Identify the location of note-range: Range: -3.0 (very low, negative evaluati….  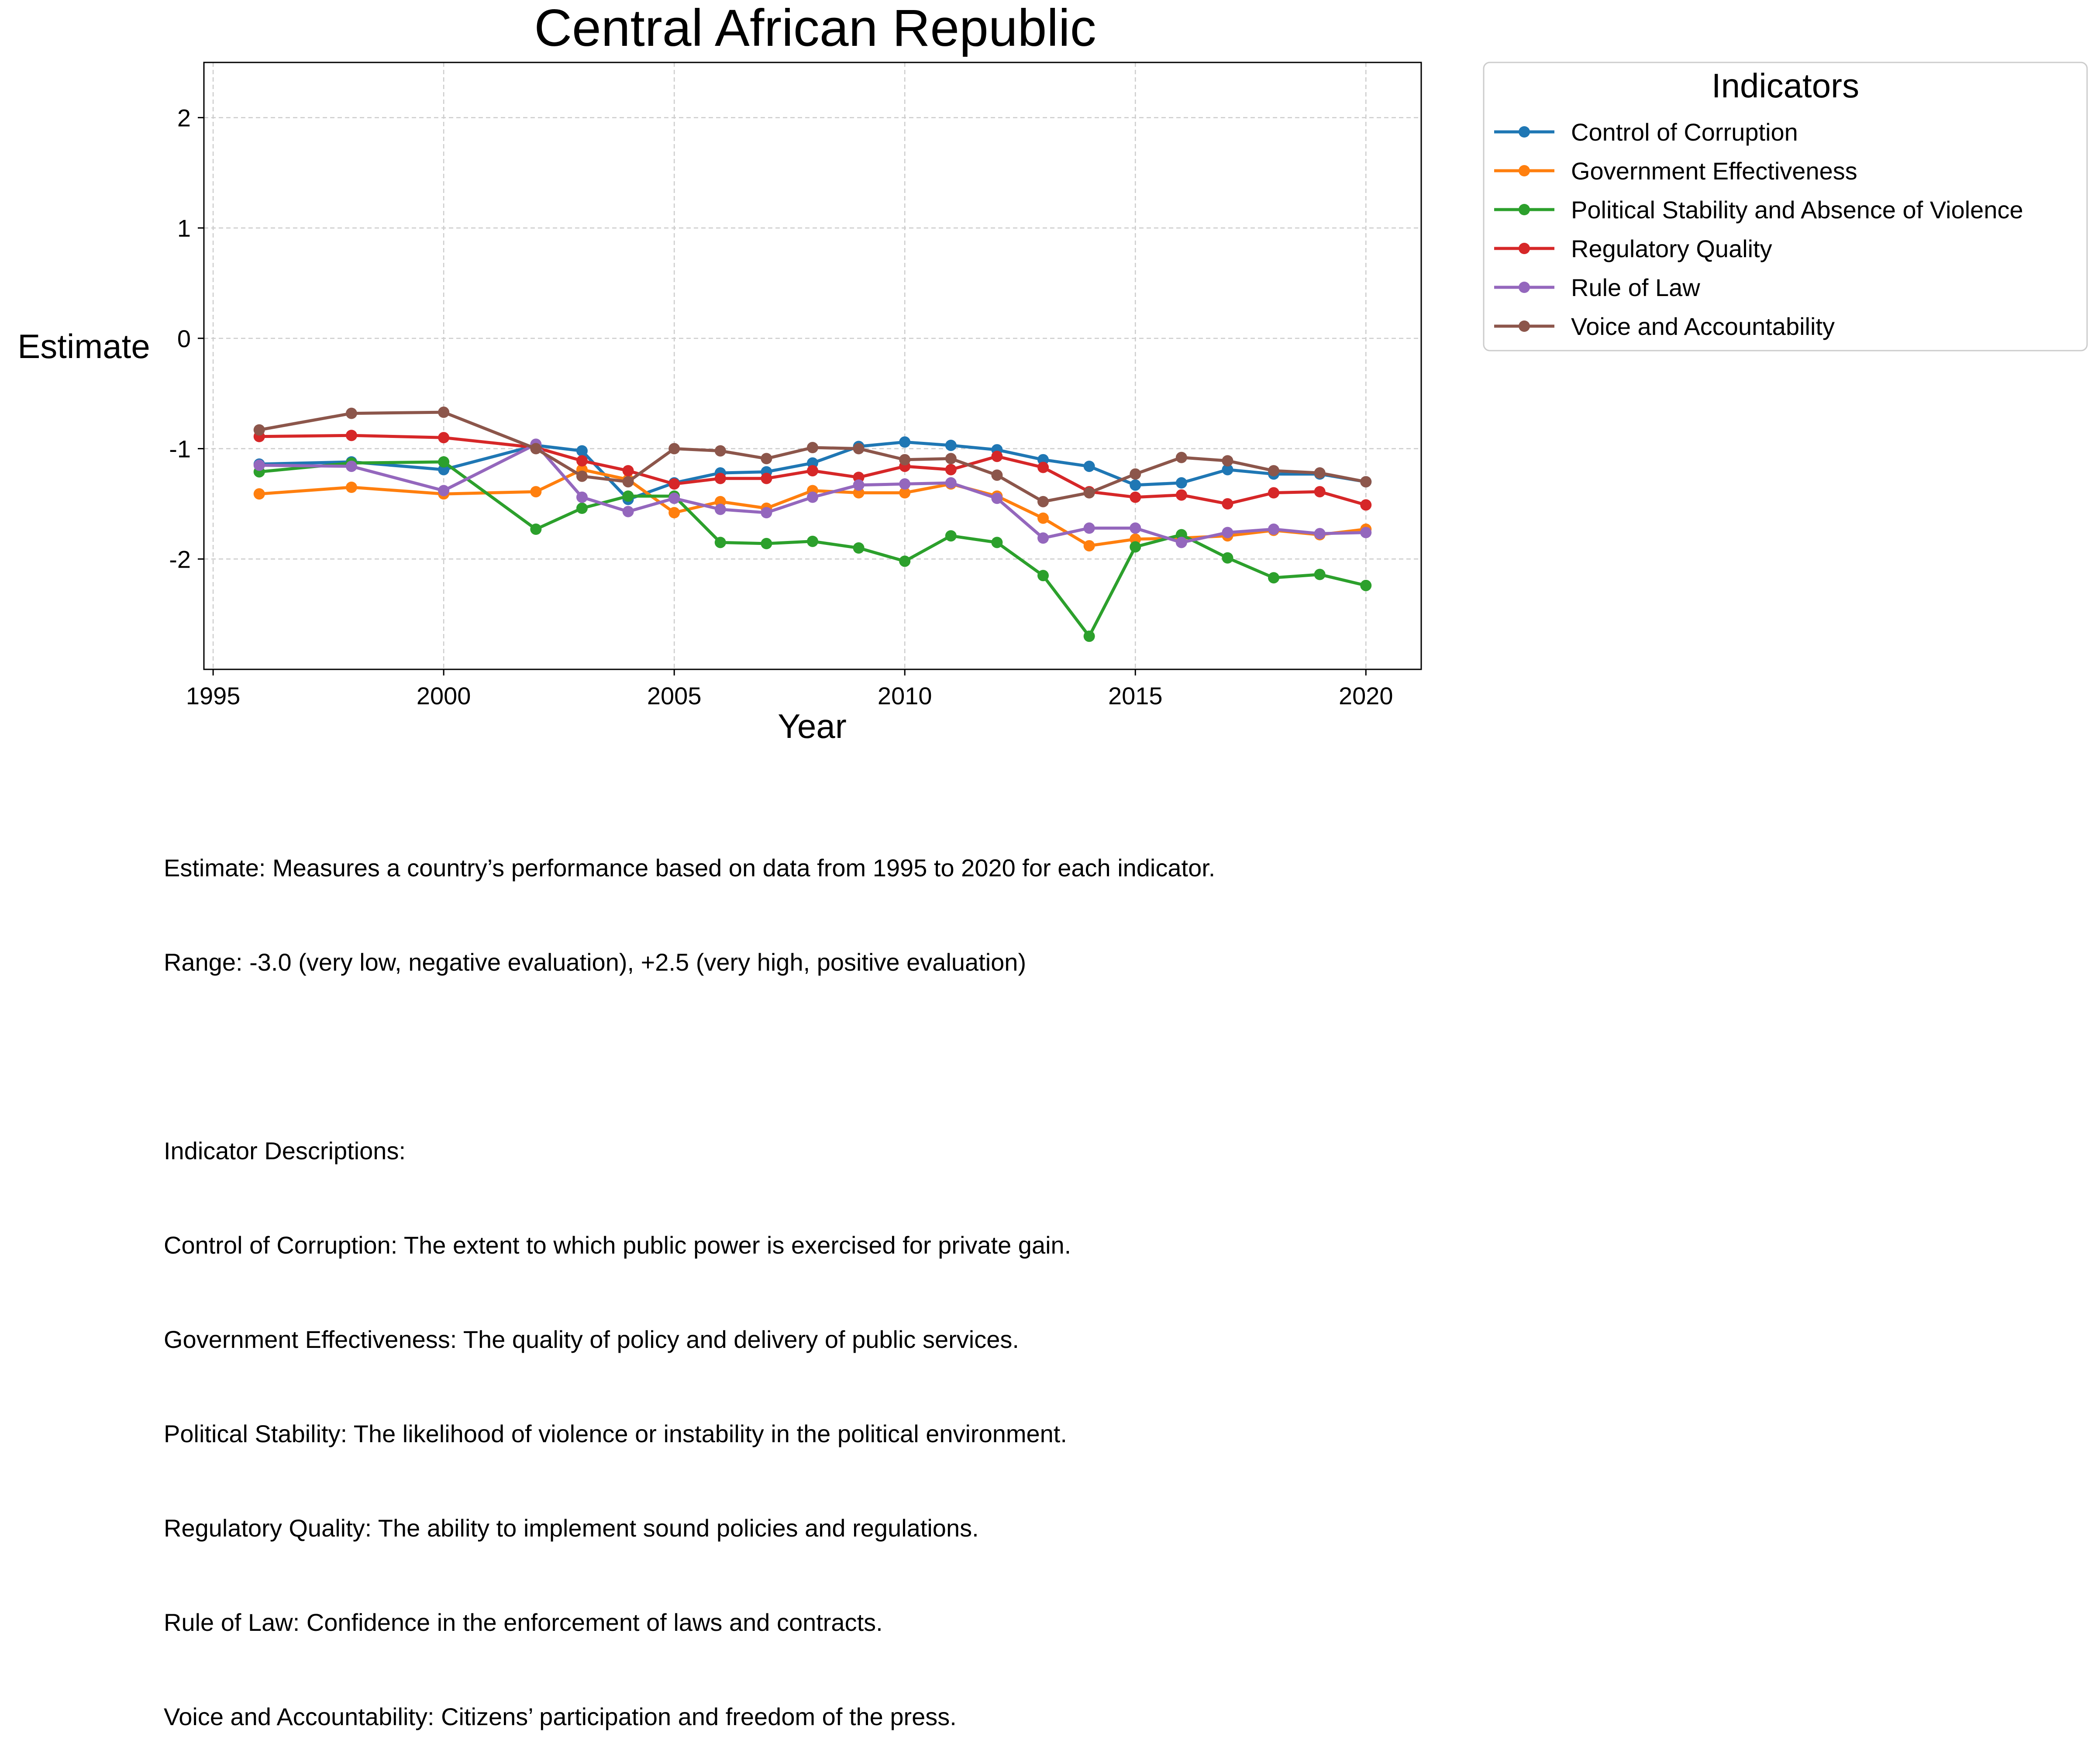
(595, 962).